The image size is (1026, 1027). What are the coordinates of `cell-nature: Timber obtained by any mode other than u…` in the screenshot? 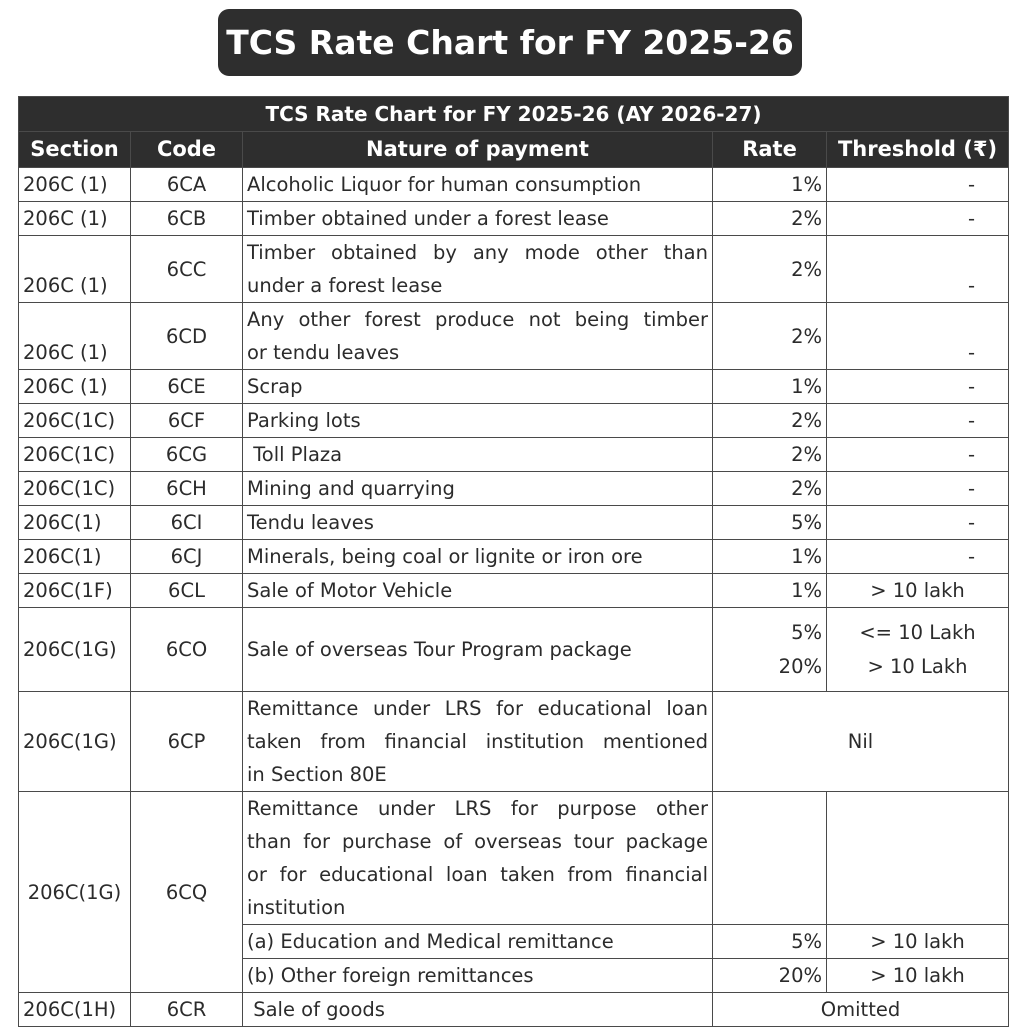 It's located at (477, 269).